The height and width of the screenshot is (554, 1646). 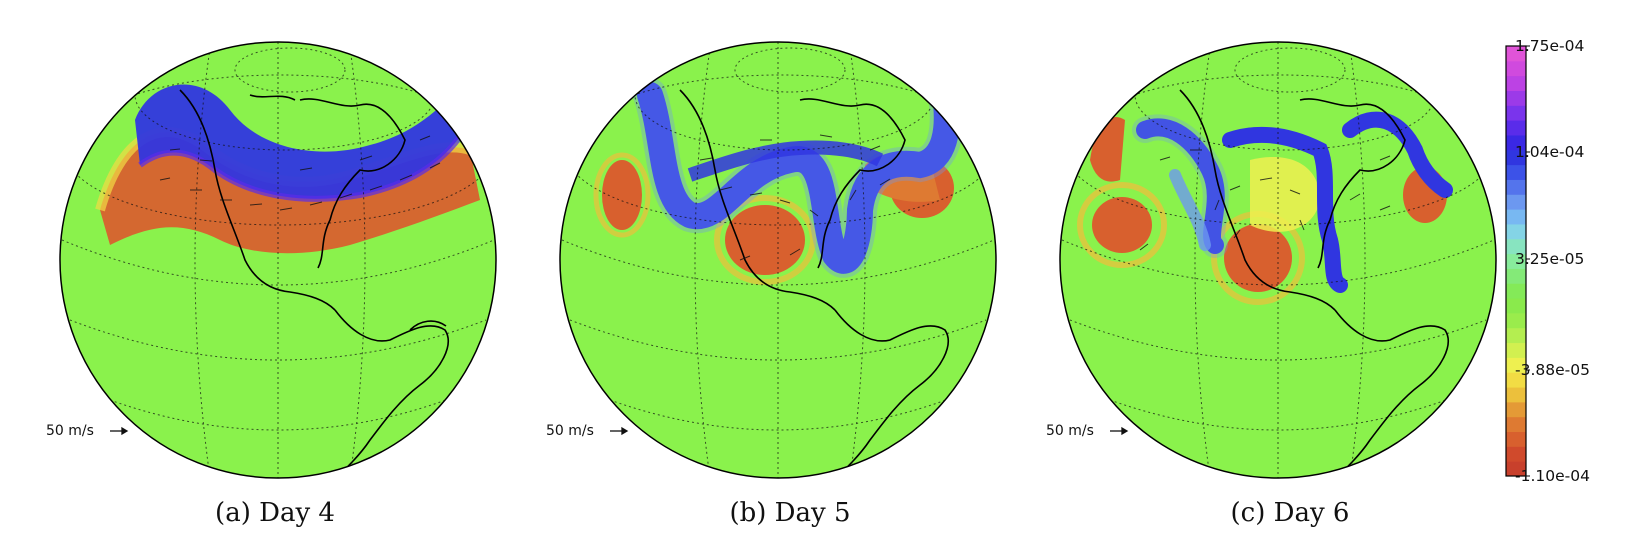 I want to click on weak-anticyclone, so click(x=1285, y=194).